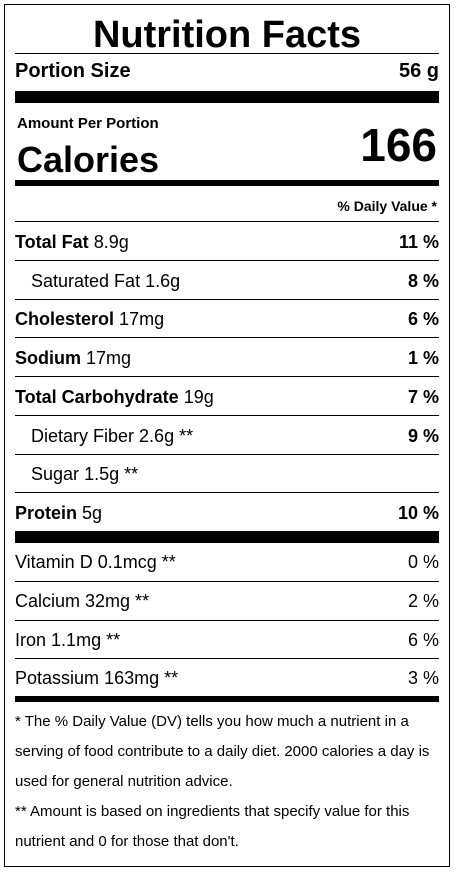 Image resolution: width=457 pixels, height=872 pixels. Describe the element at coordinates (141, 678) in the screenshot. I see `nutrient-amount: 163mg **` at that location.